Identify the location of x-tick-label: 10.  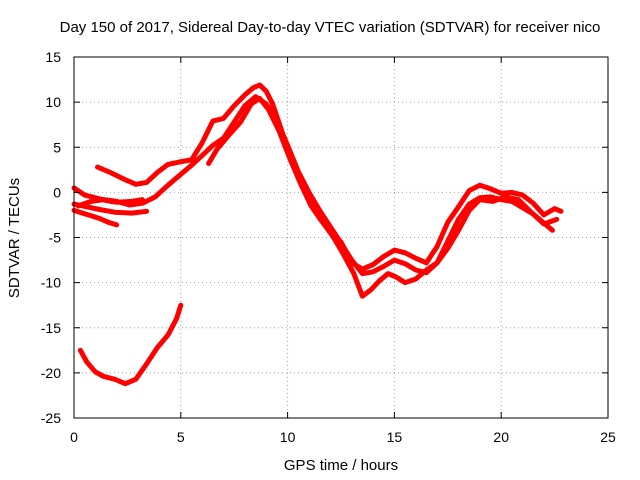
(288, 437).